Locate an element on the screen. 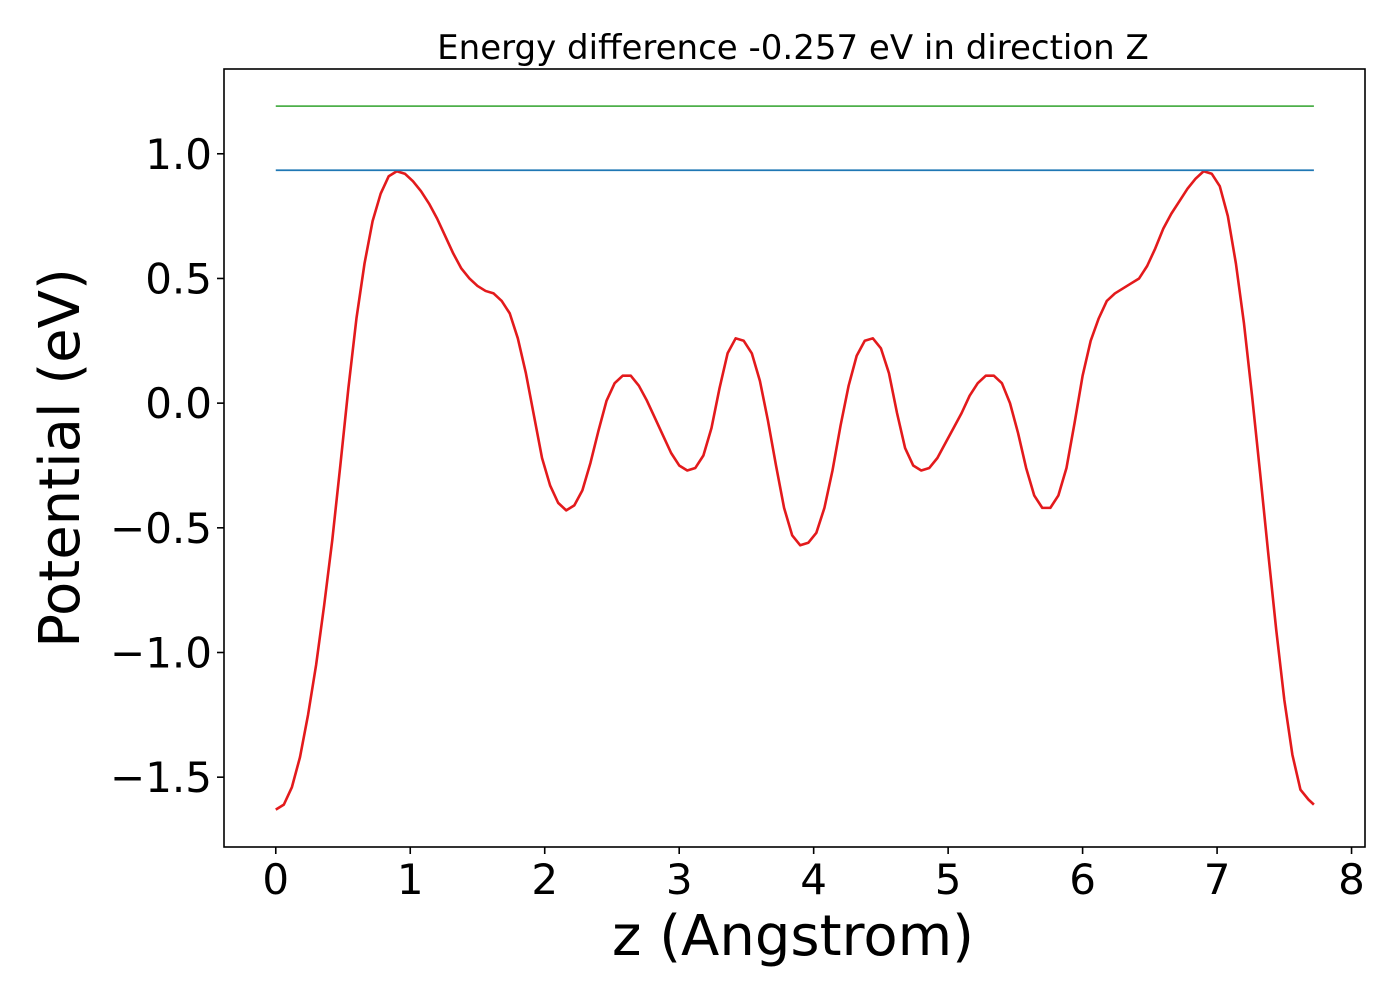 The height and width of the screenshot is (1000, 1400). x-tick-label: 5 is located at coordinates (948, 879).